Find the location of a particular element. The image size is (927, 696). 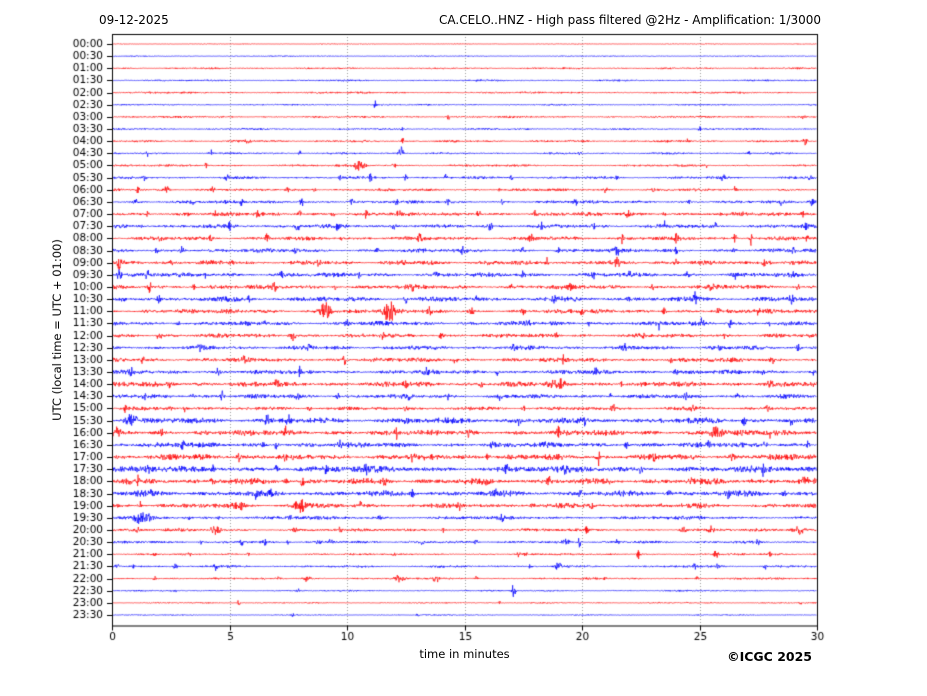

y-axis-label: UTC (local time = UTC + 01:00) is located at coordinates (57, 330).